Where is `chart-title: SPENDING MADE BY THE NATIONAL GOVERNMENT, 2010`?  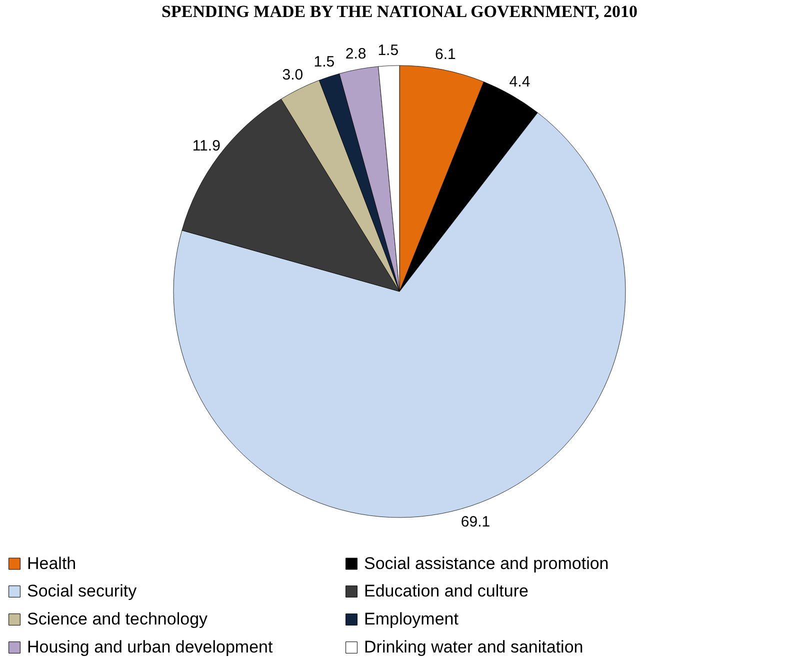
chart-title: SPENDING MADE BY THE NATIONAL GOVERNMENT, 2010 is located at coordinates (400, 11).